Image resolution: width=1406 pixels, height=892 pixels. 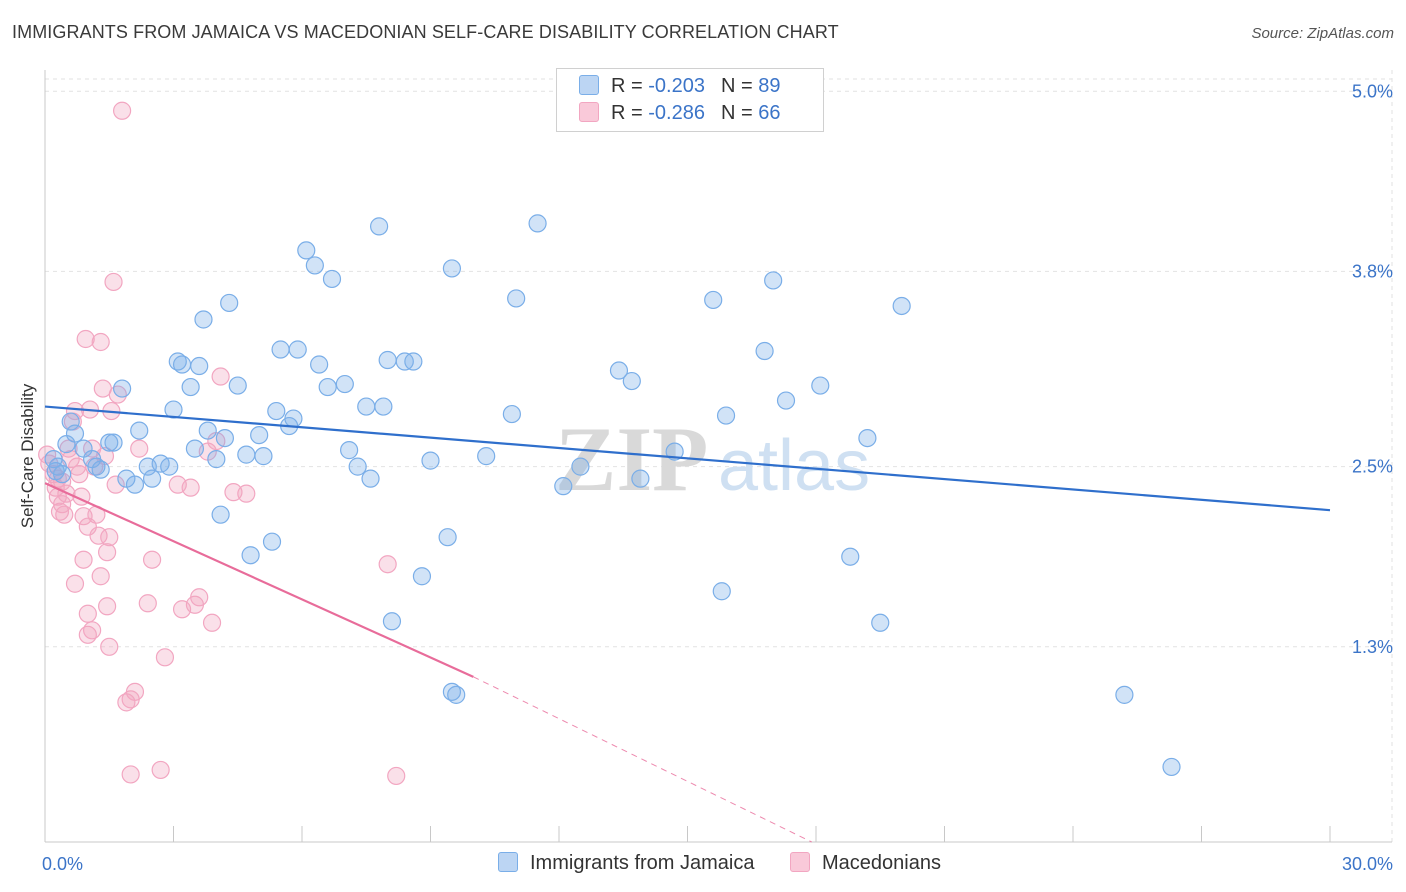 I want to click on y-tick-label: 3.8%, so click(x=1372, y=271).